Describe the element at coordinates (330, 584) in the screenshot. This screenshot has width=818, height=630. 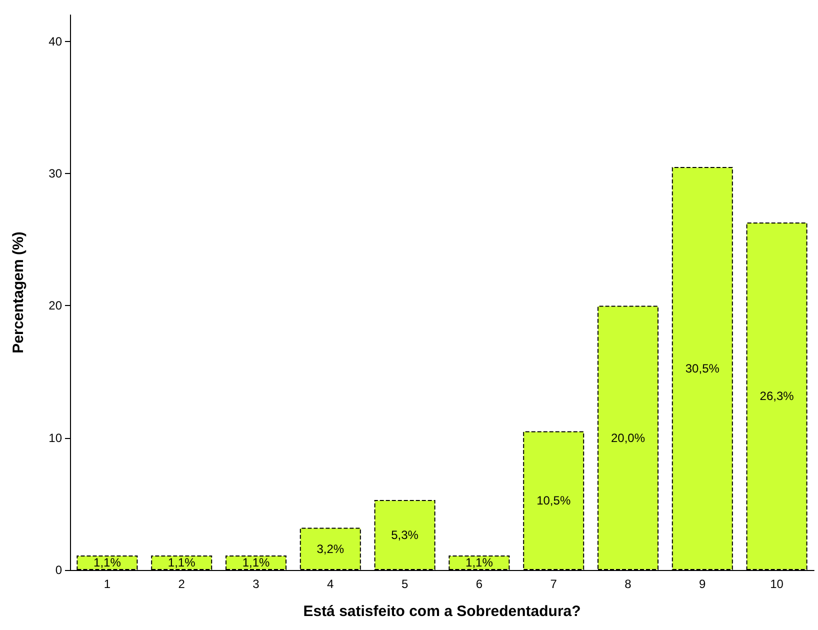
I see `x-tick-label: 4` at that location.